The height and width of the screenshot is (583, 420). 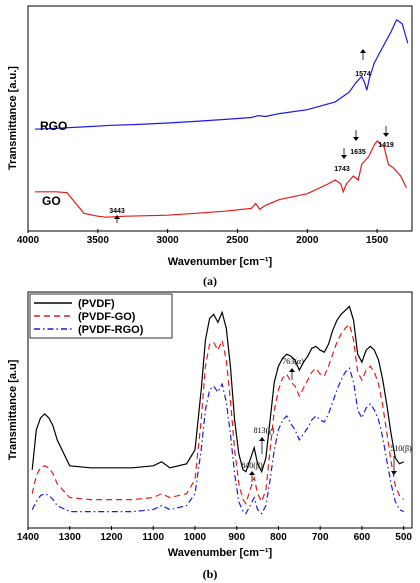 I want to click on annotation-510-beta: 510(β), so click(x=401, y=459).